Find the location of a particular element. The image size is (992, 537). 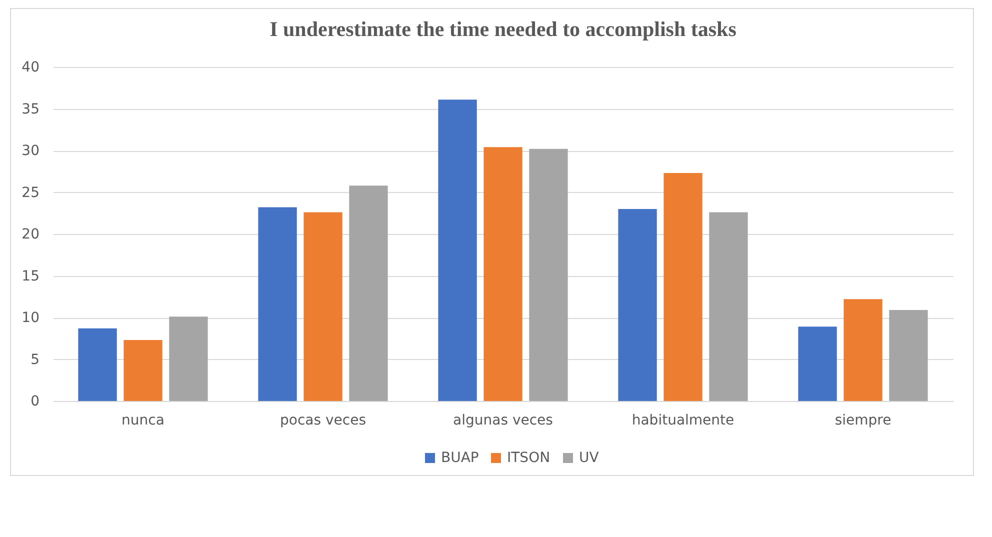

y-tick-label: 0 is located at coordinates (35, 402).